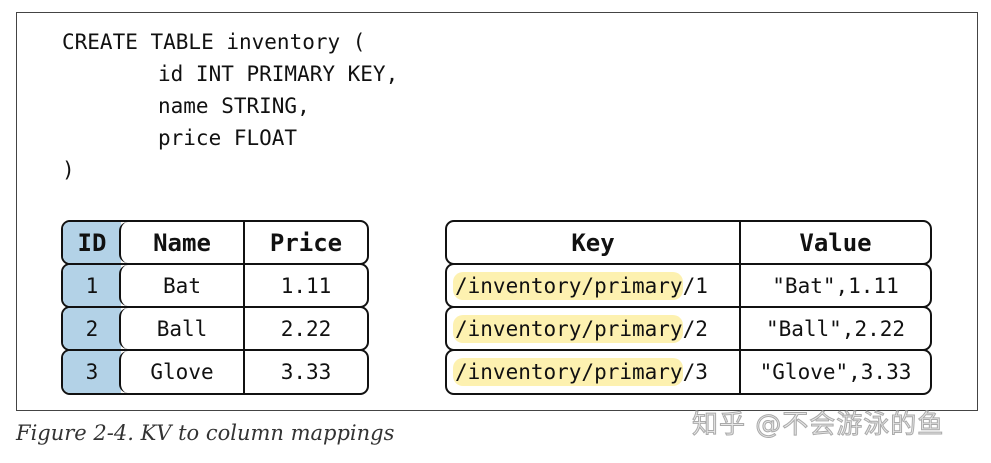  Describe the element at coordinates (92, 372) in the screenshot. I see `cell-id: 3` at that location.